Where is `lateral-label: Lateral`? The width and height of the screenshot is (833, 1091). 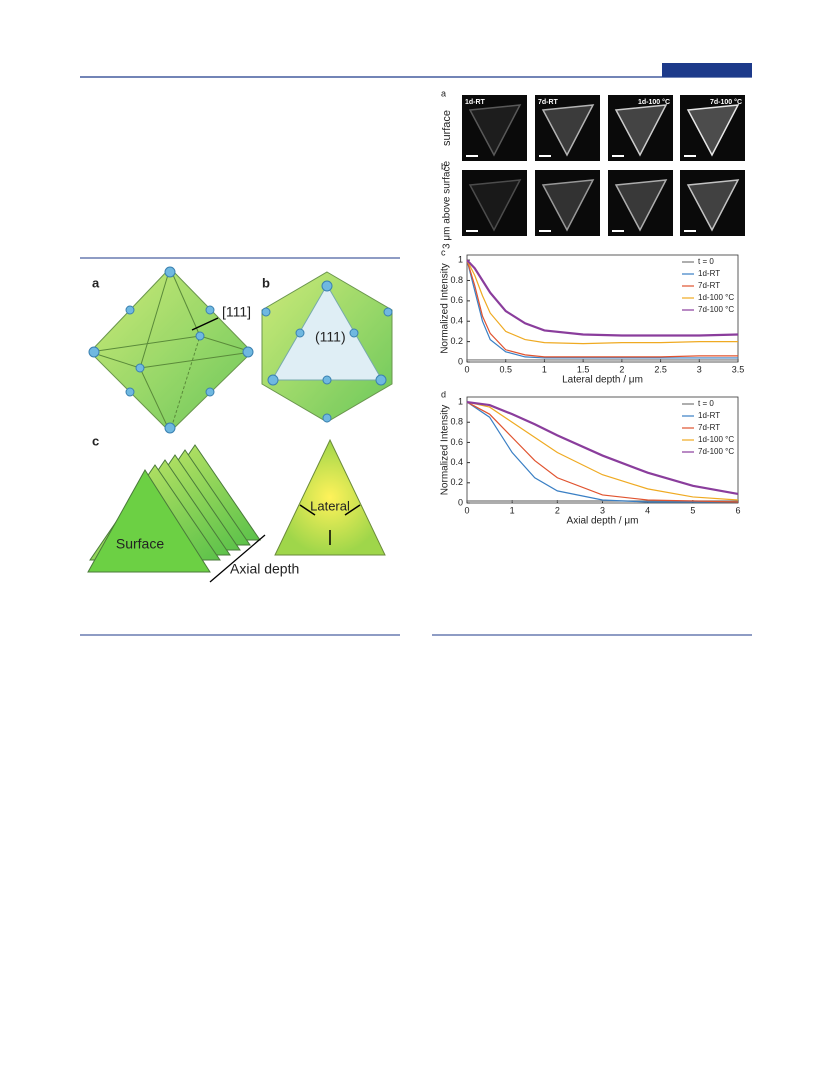
lateral-label: Lateral is located at coordinates (330, 505).